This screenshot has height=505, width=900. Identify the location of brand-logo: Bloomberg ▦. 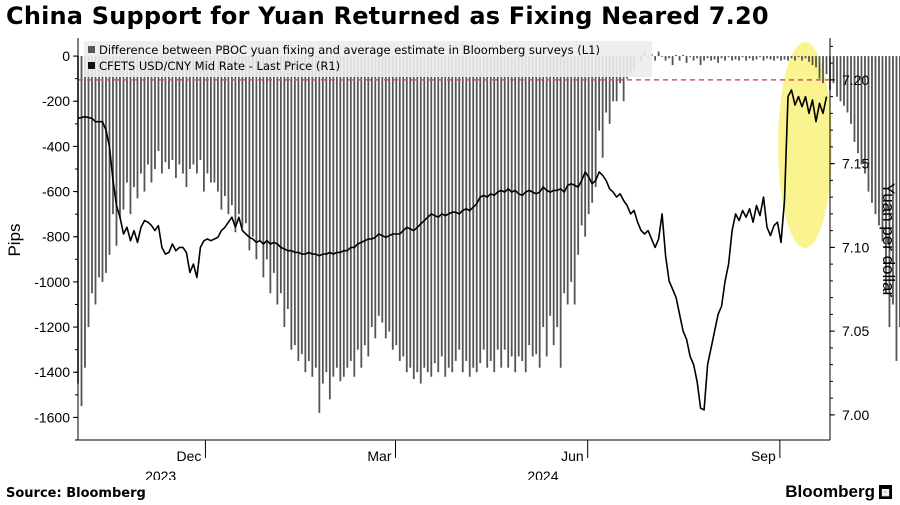
(838, 492).